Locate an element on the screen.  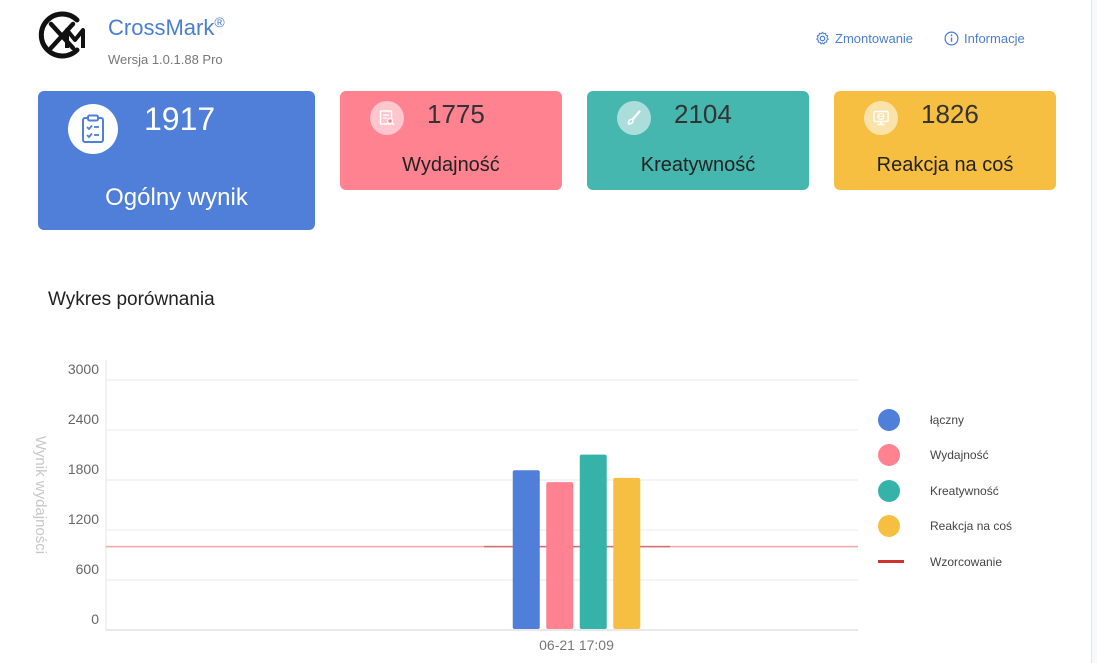
y-tick-label: 1800 is located at coordinates (83, 469).